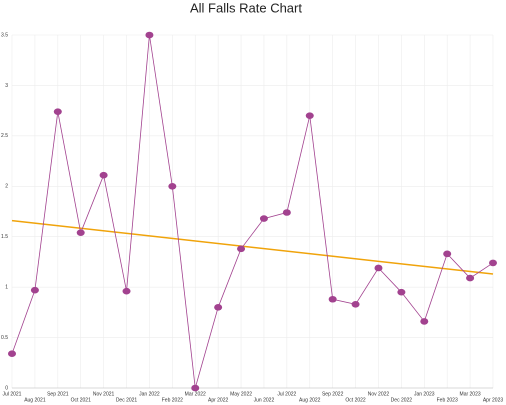 Image resolution: width=506 pixels, height=405 pixels. What do you see at coordinates (333, 394) in the screenshot?
I see `x-tick-label: Sep 2022` at bounding box center [333, 394].